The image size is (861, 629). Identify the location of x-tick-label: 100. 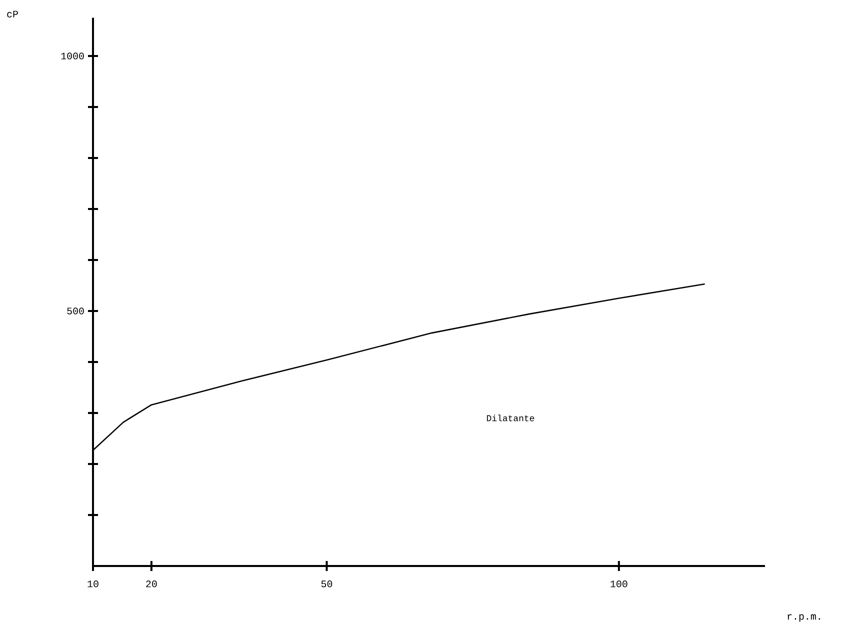
(619, 584).